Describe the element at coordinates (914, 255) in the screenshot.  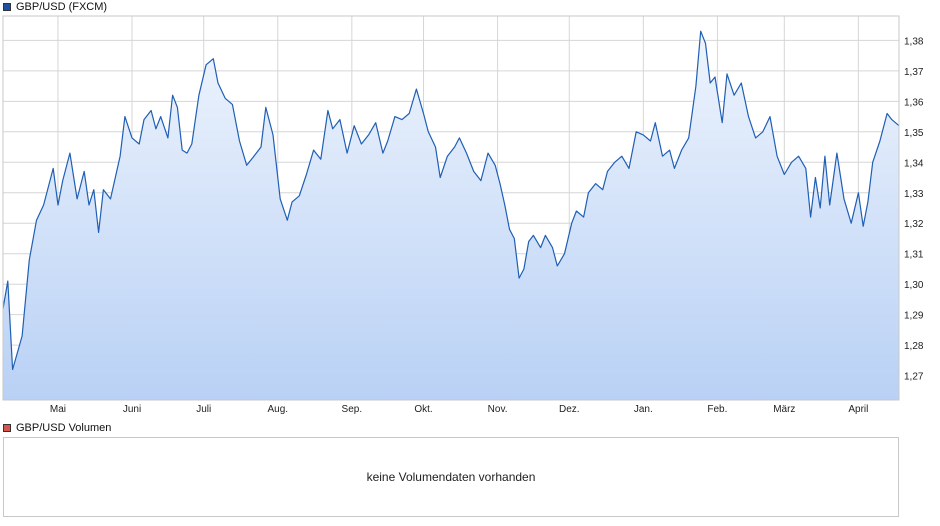
I see `y-tick-label: 1,31` at that location.